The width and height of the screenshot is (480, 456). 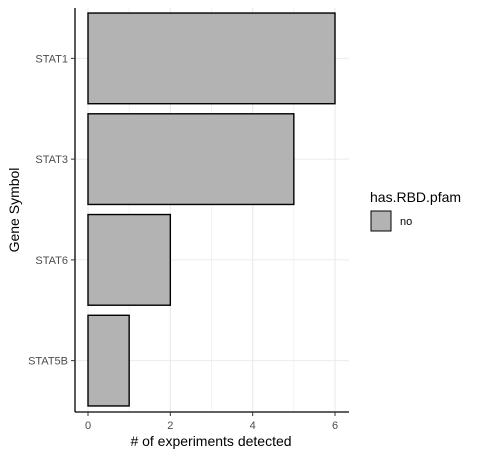 I want to click on bar-stat1, so click(x=211, y=58).